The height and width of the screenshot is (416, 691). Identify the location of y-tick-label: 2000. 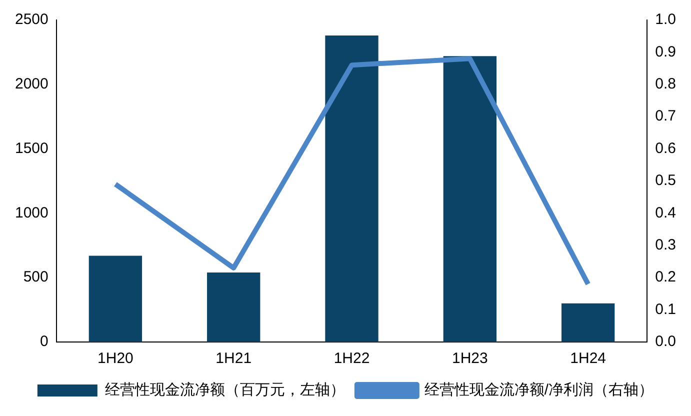
(31, 84).